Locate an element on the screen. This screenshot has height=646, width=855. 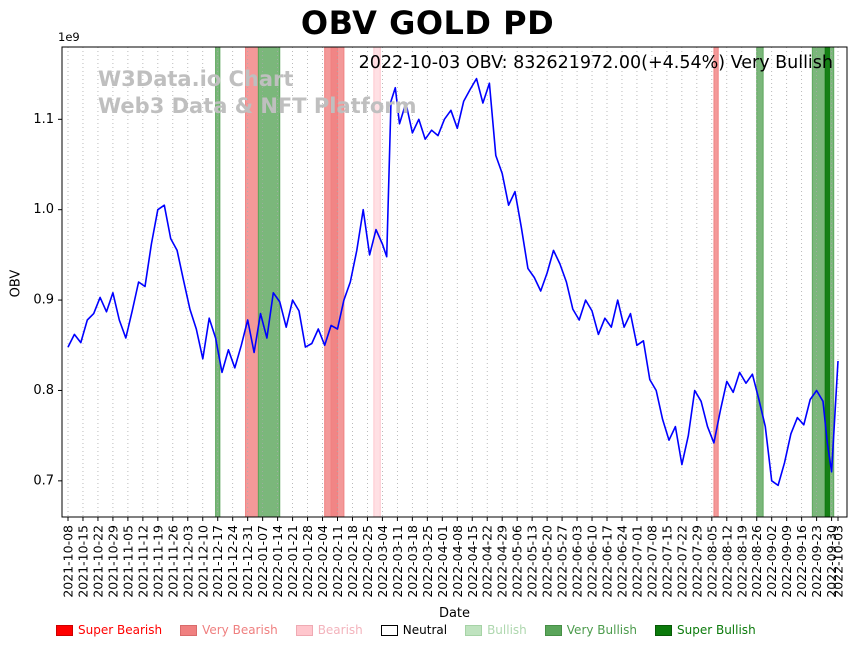
x-tick-label: 2022-08-19 is located at coordinates (741, 561).